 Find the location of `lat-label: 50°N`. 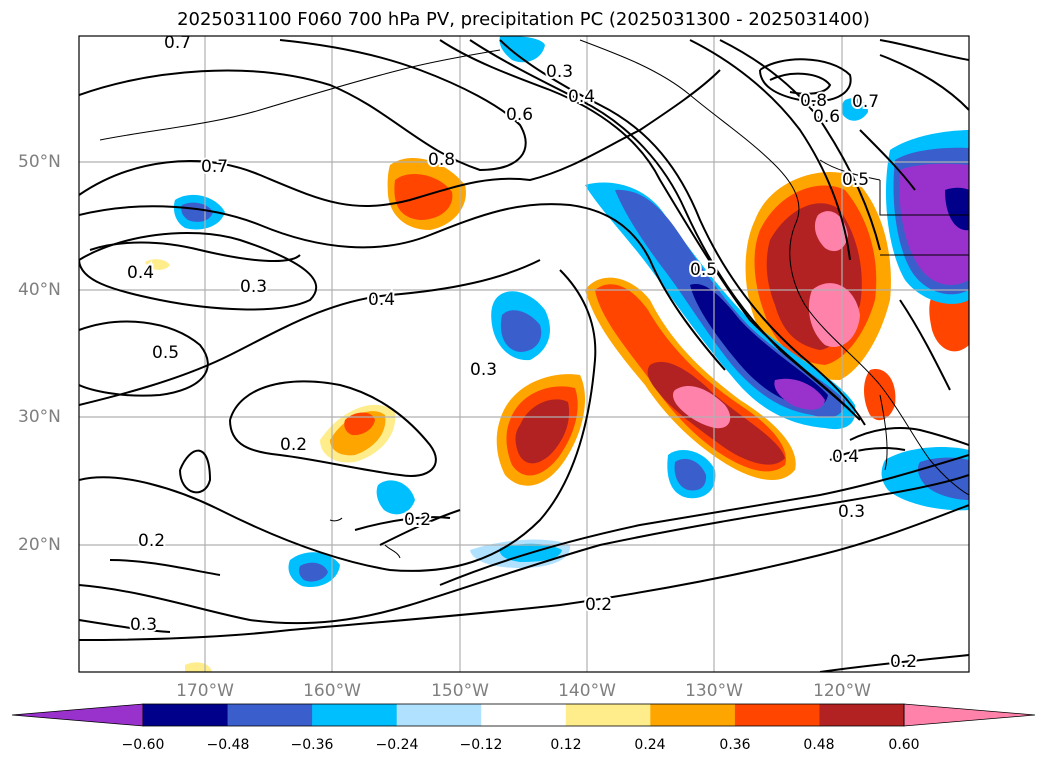

lat-label: 50°N is located at coordinates (39, 162).